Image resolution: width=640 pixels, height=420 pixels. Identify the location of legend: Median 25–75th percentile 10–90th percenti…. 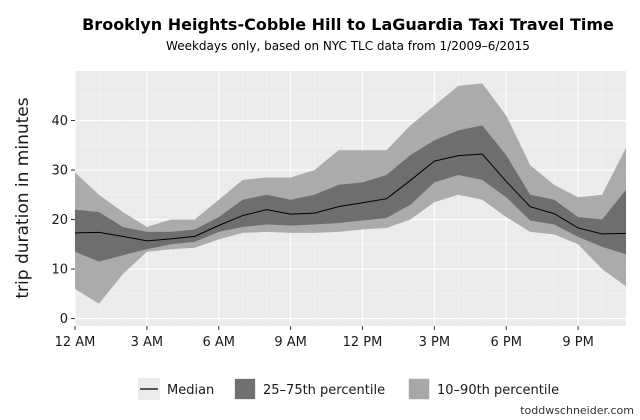
(348, 389).